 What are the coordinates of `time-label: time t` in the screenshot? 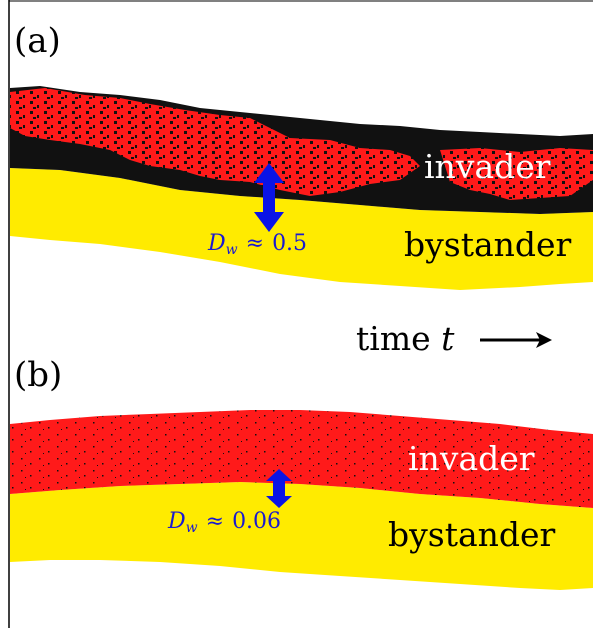 It's located at (405, 338).